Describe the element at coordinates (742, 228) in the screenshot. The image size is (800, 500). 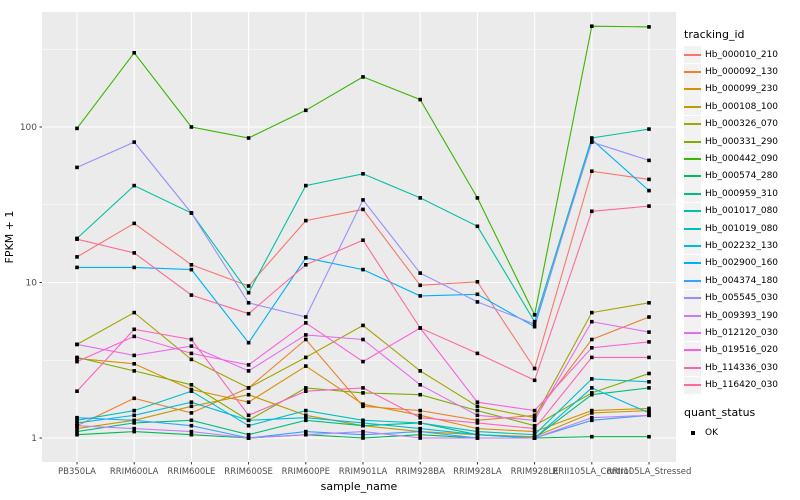
I see `legend-item-label: Hb_001019_080` at that location.